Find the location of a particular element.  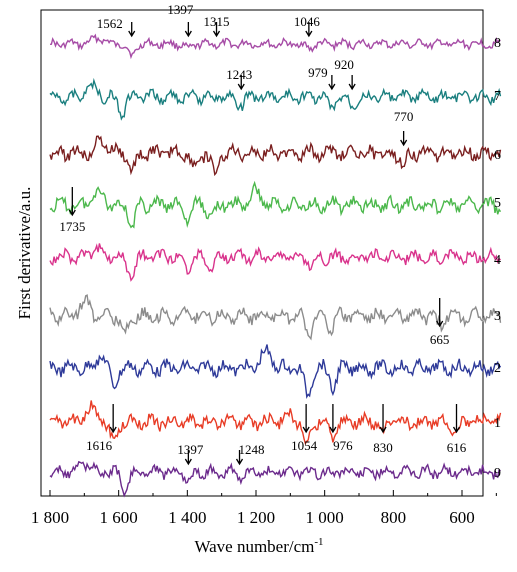

x-axis-label: Wave number/cm-1 is located at coordinates (258, 546).